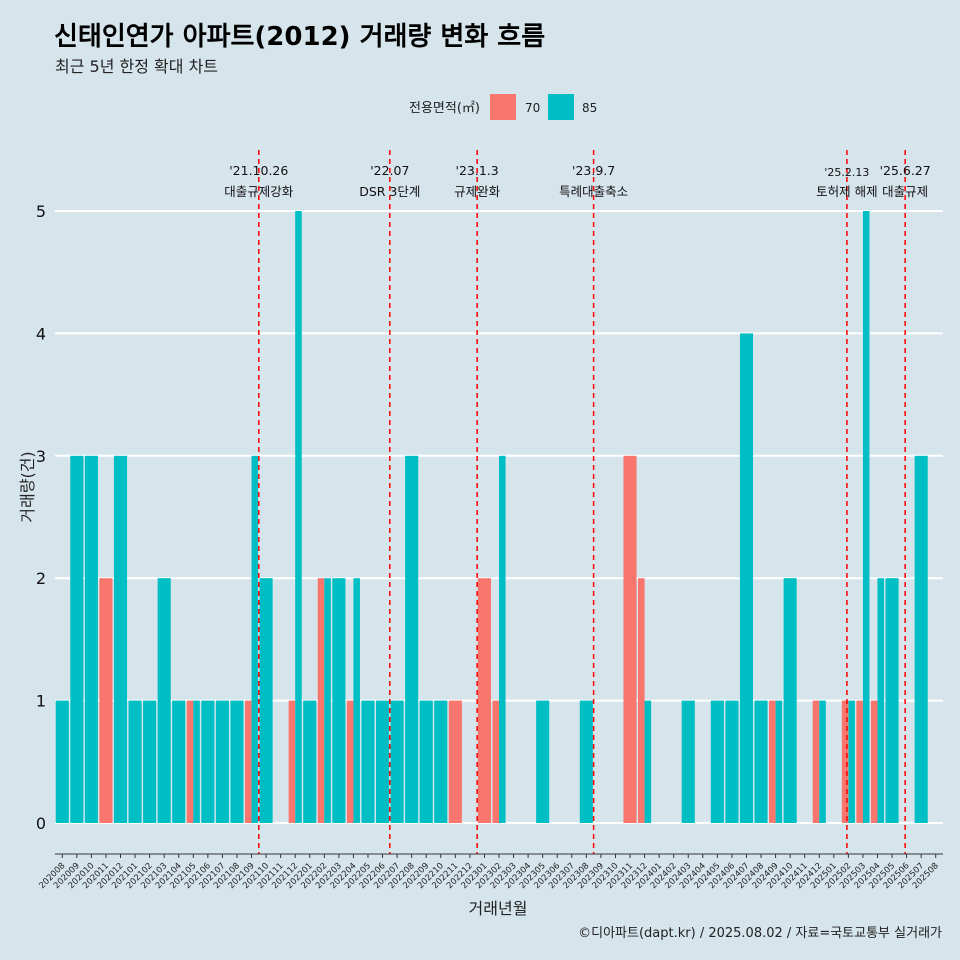  Describe the element at coordinates (498, 908) in the screenshot. I see `x-axis-title: 거래년월` at that location.